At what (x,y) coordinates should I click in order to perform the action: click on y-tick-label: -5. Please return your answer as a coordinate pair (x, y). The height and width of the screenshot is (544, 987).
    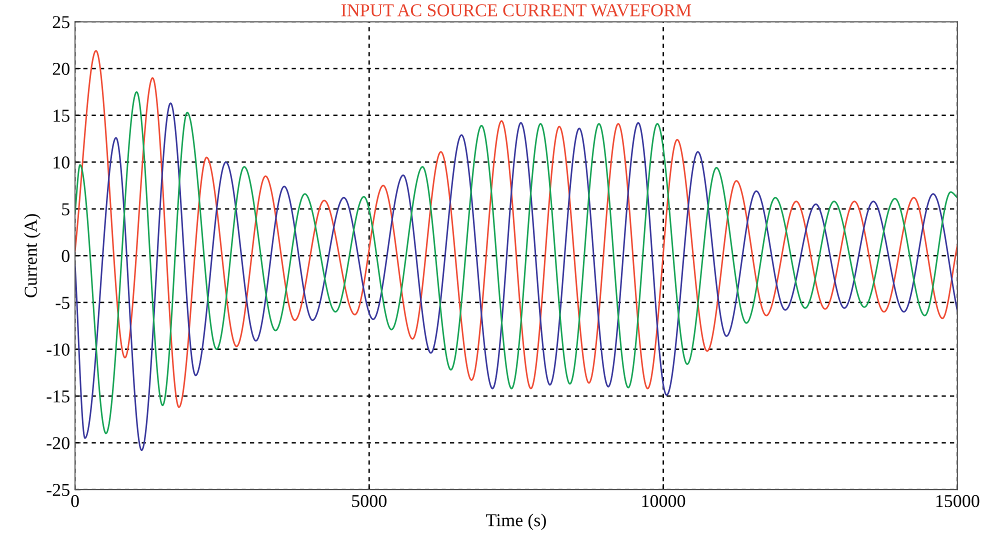
    Looking at the image, I should click on (63, 302).